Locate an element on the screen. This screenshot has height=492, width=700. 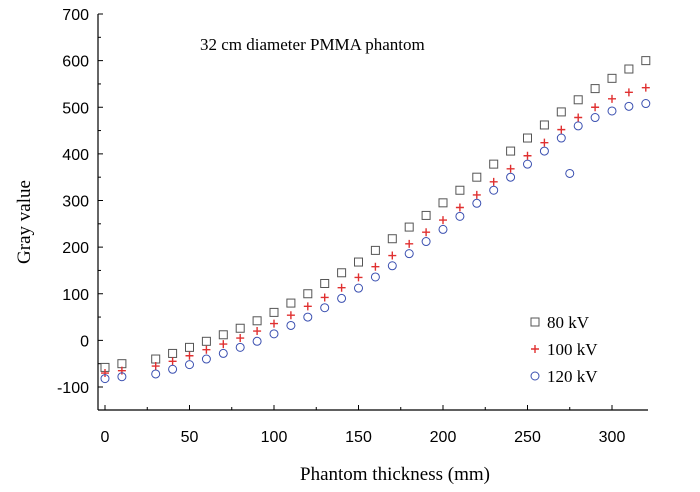
y-tick-label: 0 is located at coordinates (84, 341).